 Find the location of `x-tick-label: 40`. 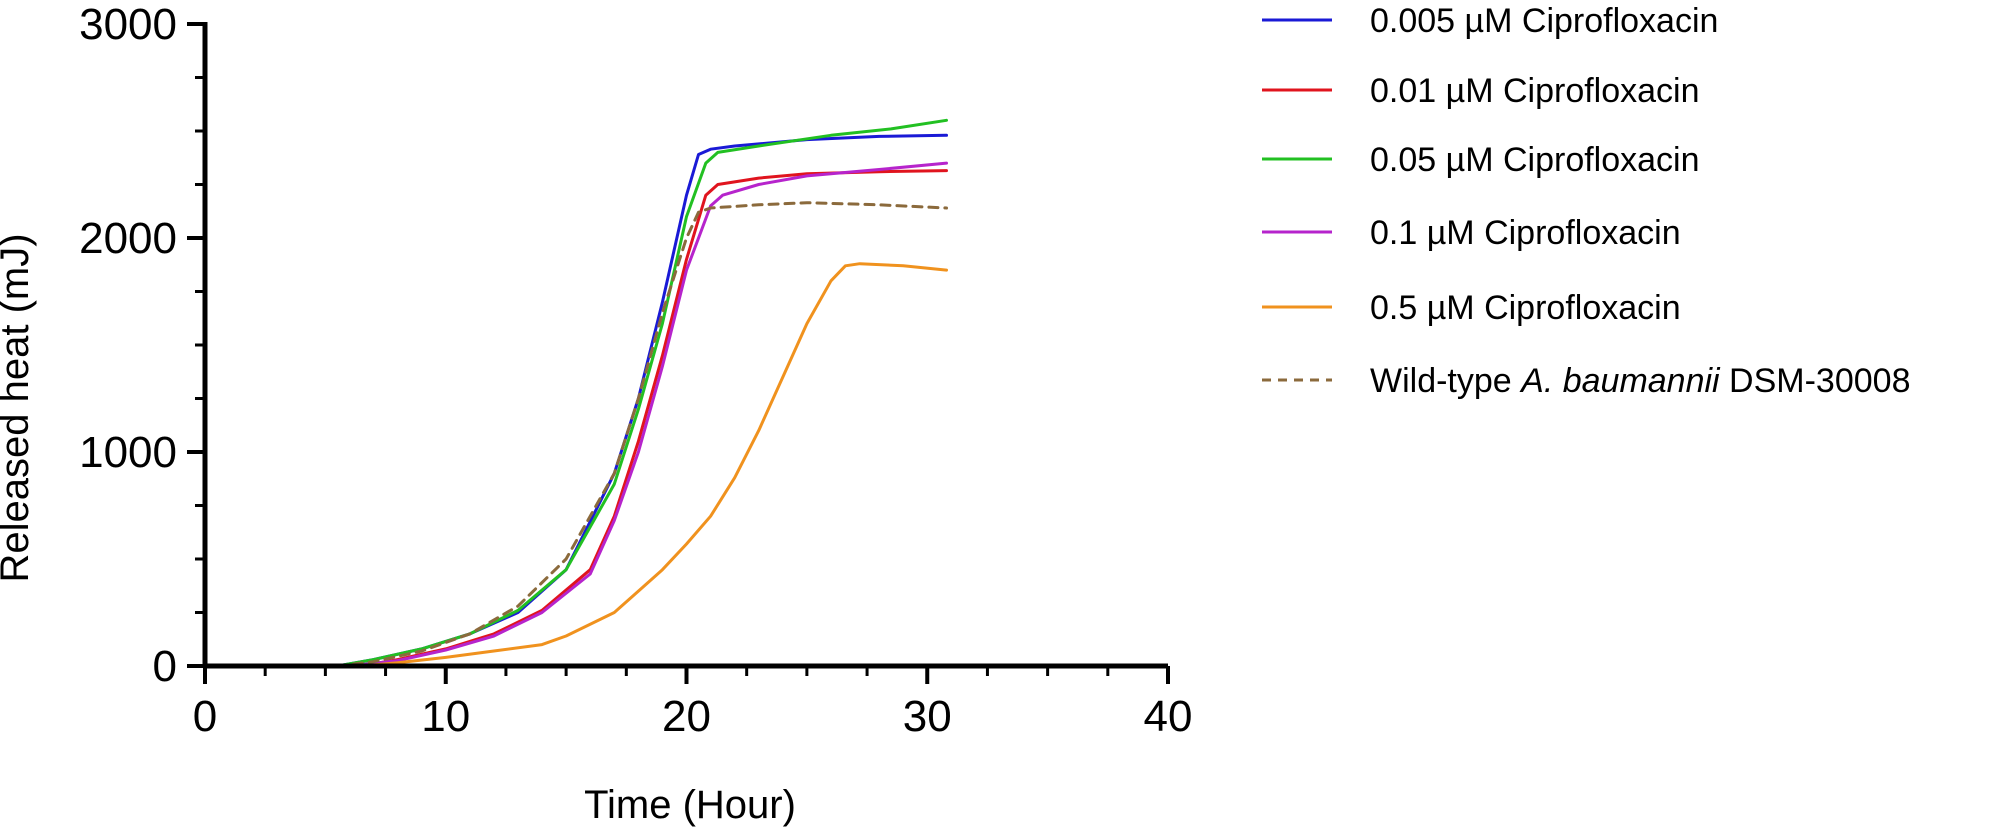

x-tick-label: 40 is located at coordinates (1168, 716).